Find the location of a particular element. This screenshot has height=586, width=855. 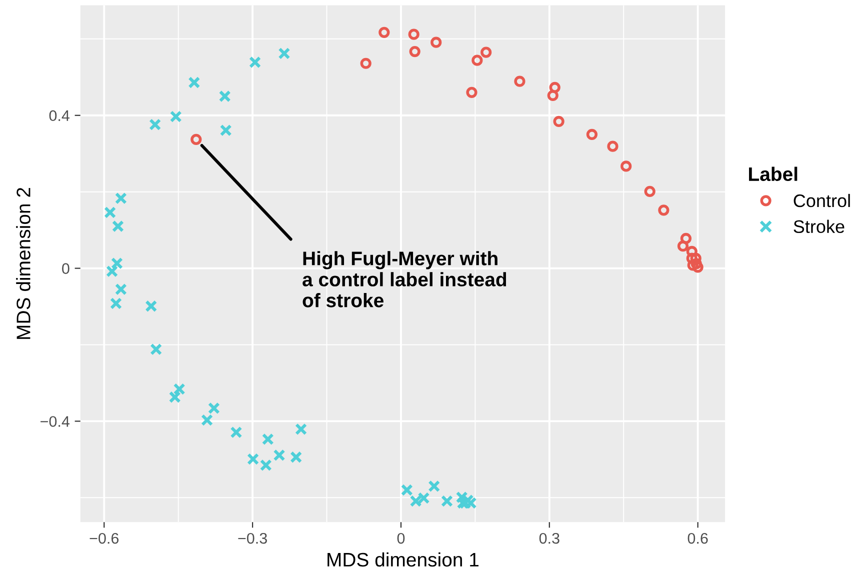

annotation: High Fugl-Meyer with a control label instead of stroke is located at coordinates (404, 279).